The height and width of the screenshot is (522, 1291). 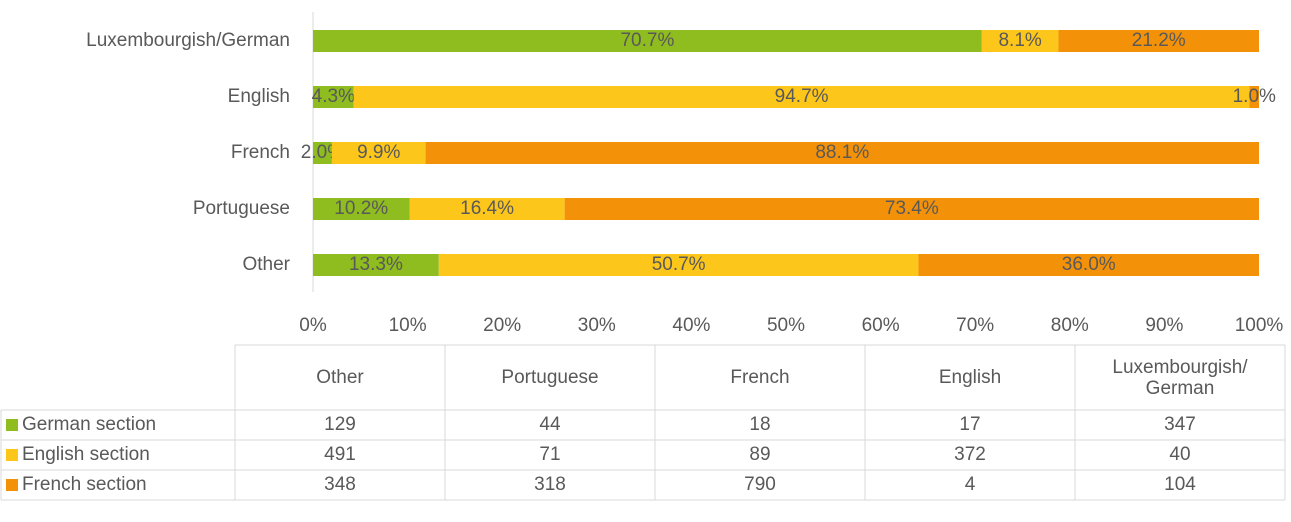 I want to click on table-cell: 4, so click(x=970, y=484).